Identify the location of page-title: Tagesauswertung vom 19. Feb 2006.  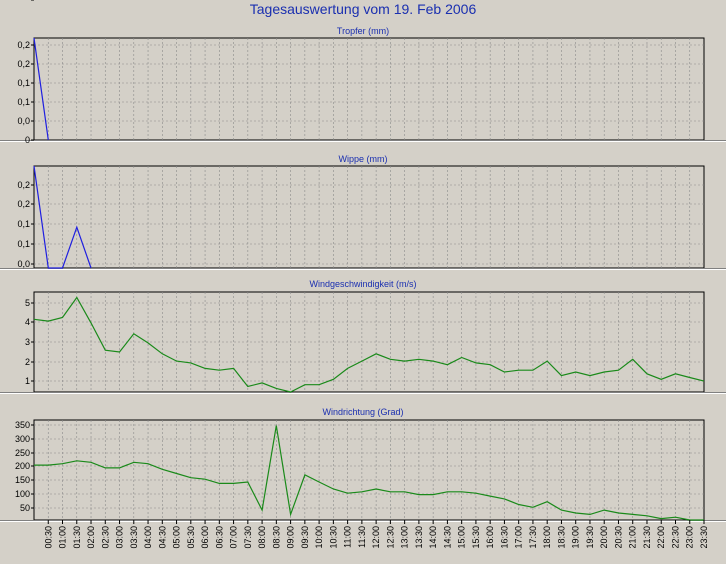
(363, 9).